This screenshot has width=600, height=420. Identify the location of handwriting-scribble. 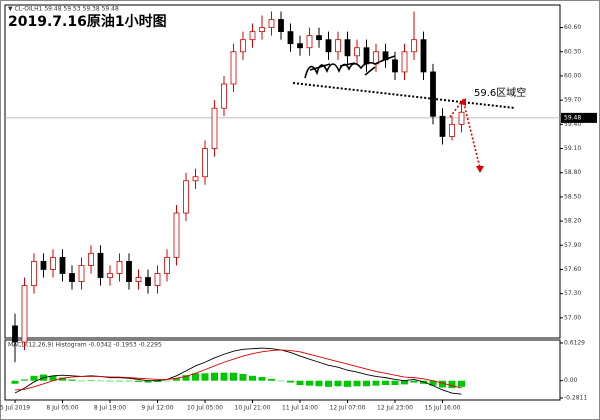
(350, 67).